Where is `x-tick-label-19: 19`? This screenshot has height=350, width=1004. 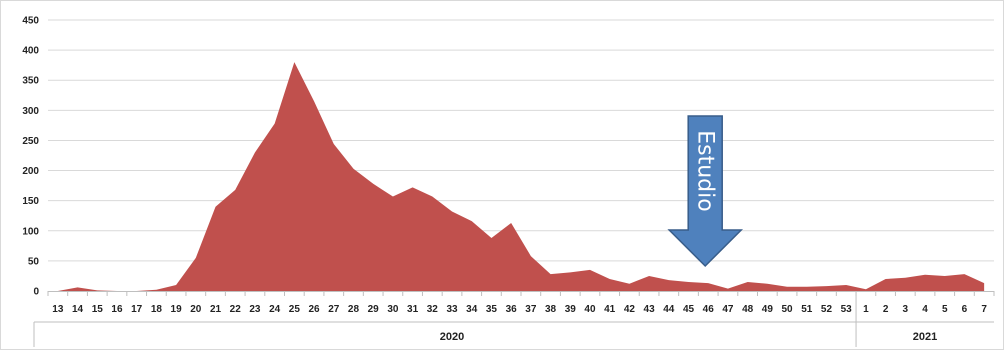 x-tick-label-19: 19 is located at coordinates (177, 309).